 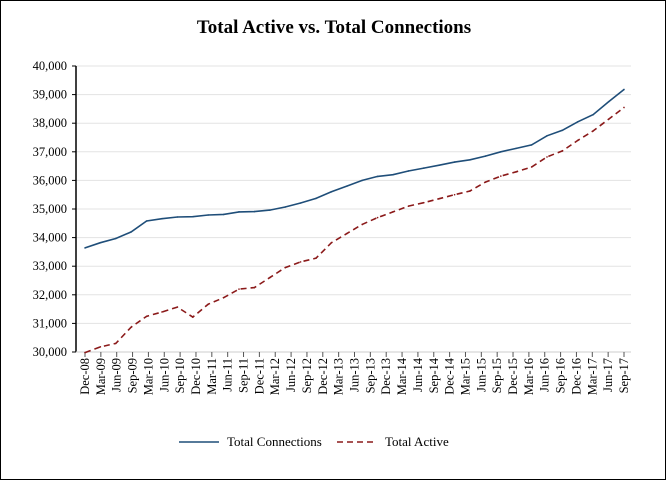 I want to click on x-tick-label: Jun-13, so click(x=355, y=375).